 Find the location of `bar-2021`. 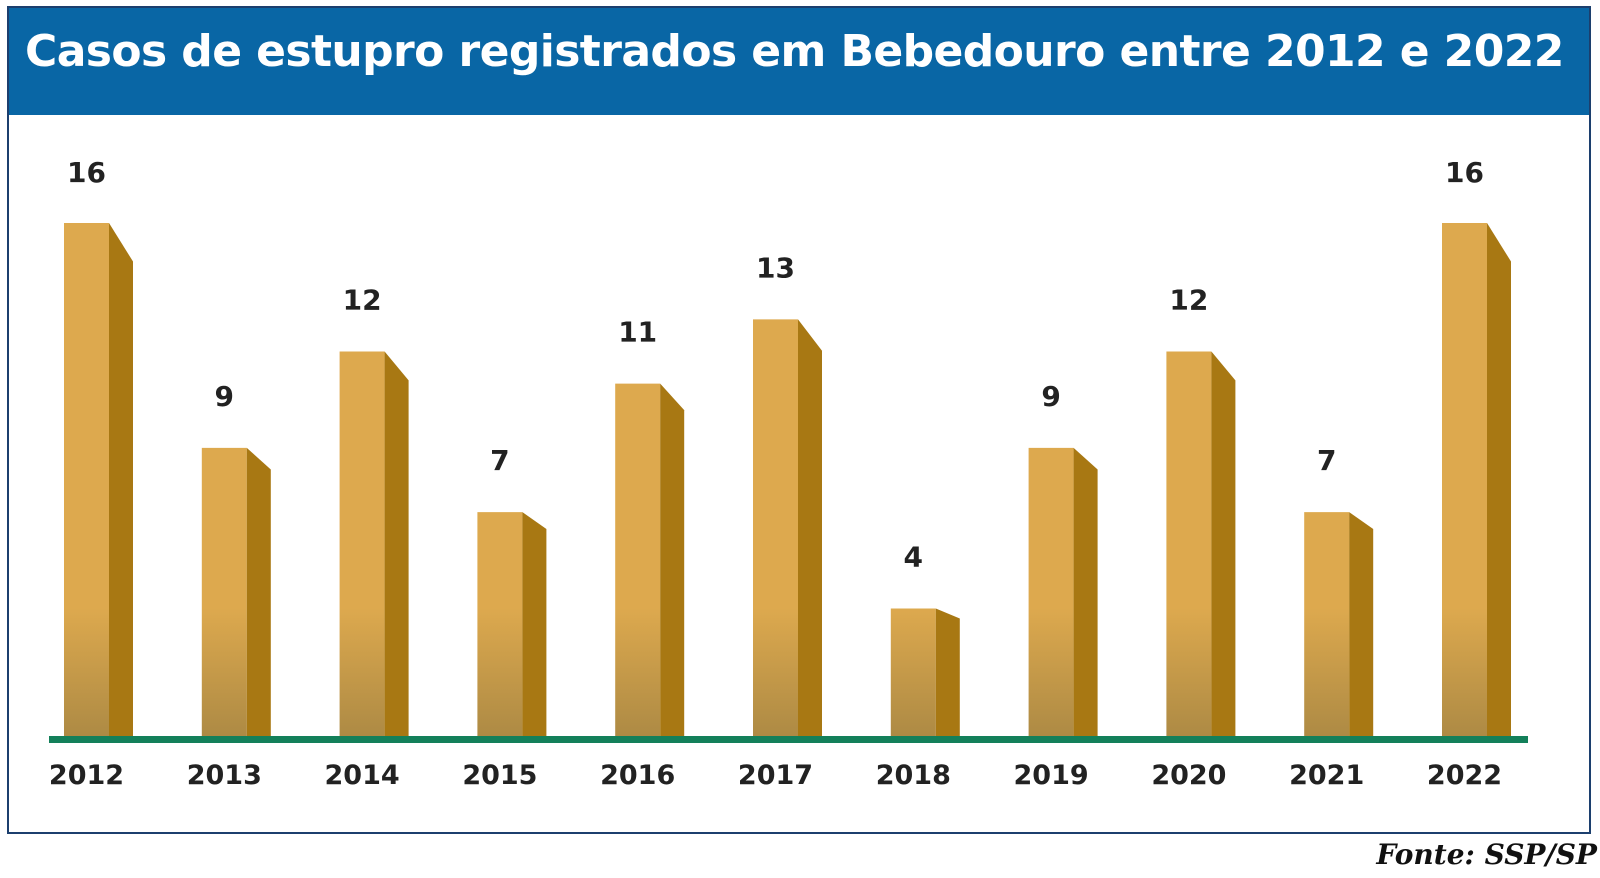

bar-2021 is located at coordinates (1339, 624).